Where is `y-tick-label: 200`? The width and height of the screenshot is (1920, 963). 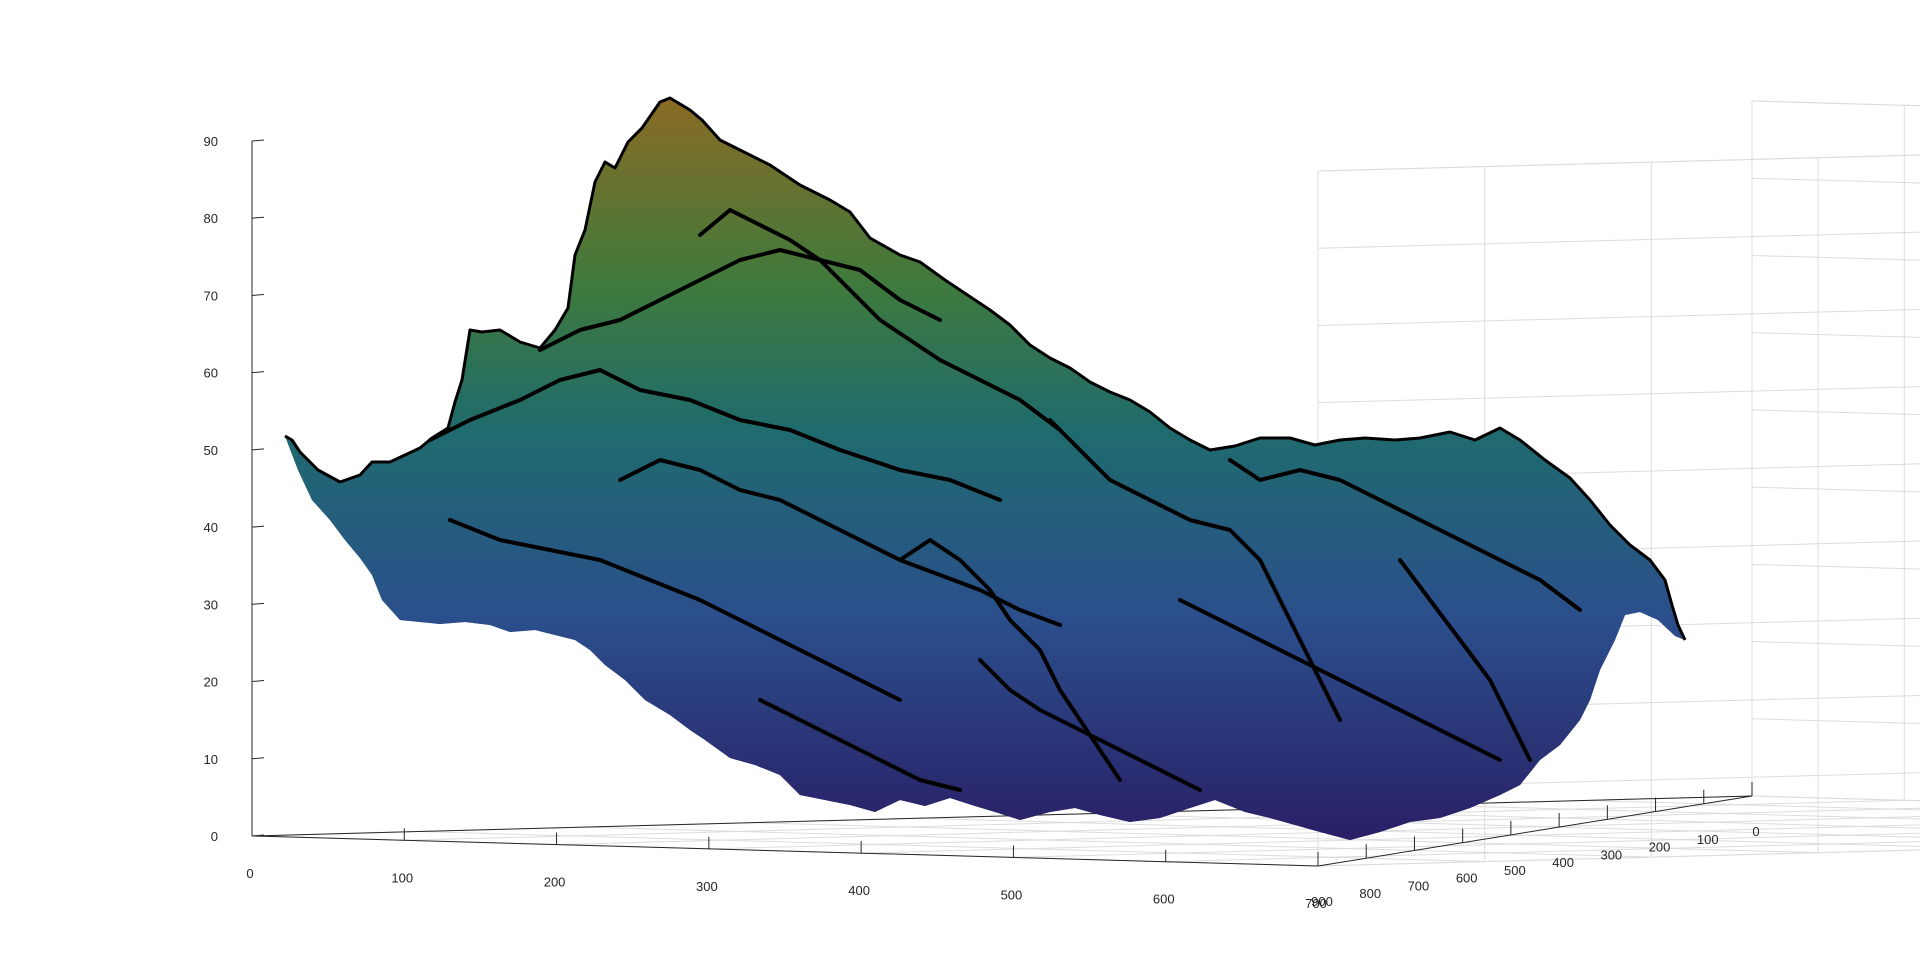
y-tick-label: 200 is located at coordinates (1660, 847).